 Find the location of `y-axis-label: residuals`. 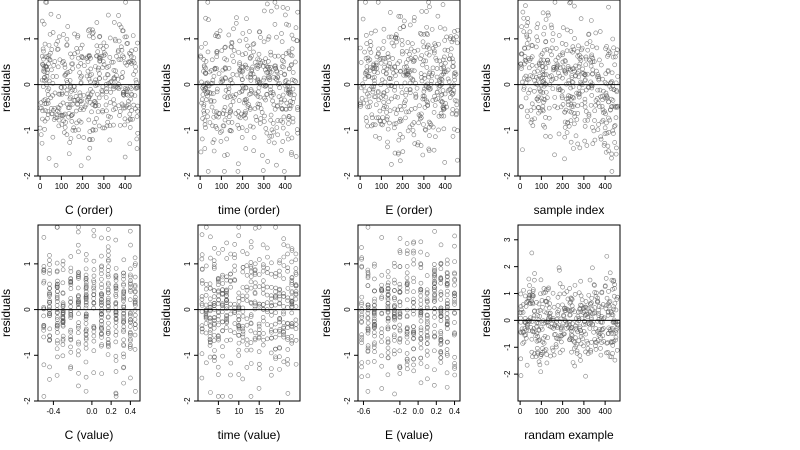

y-axis-label: residuals is located at coordinates (326, 88).